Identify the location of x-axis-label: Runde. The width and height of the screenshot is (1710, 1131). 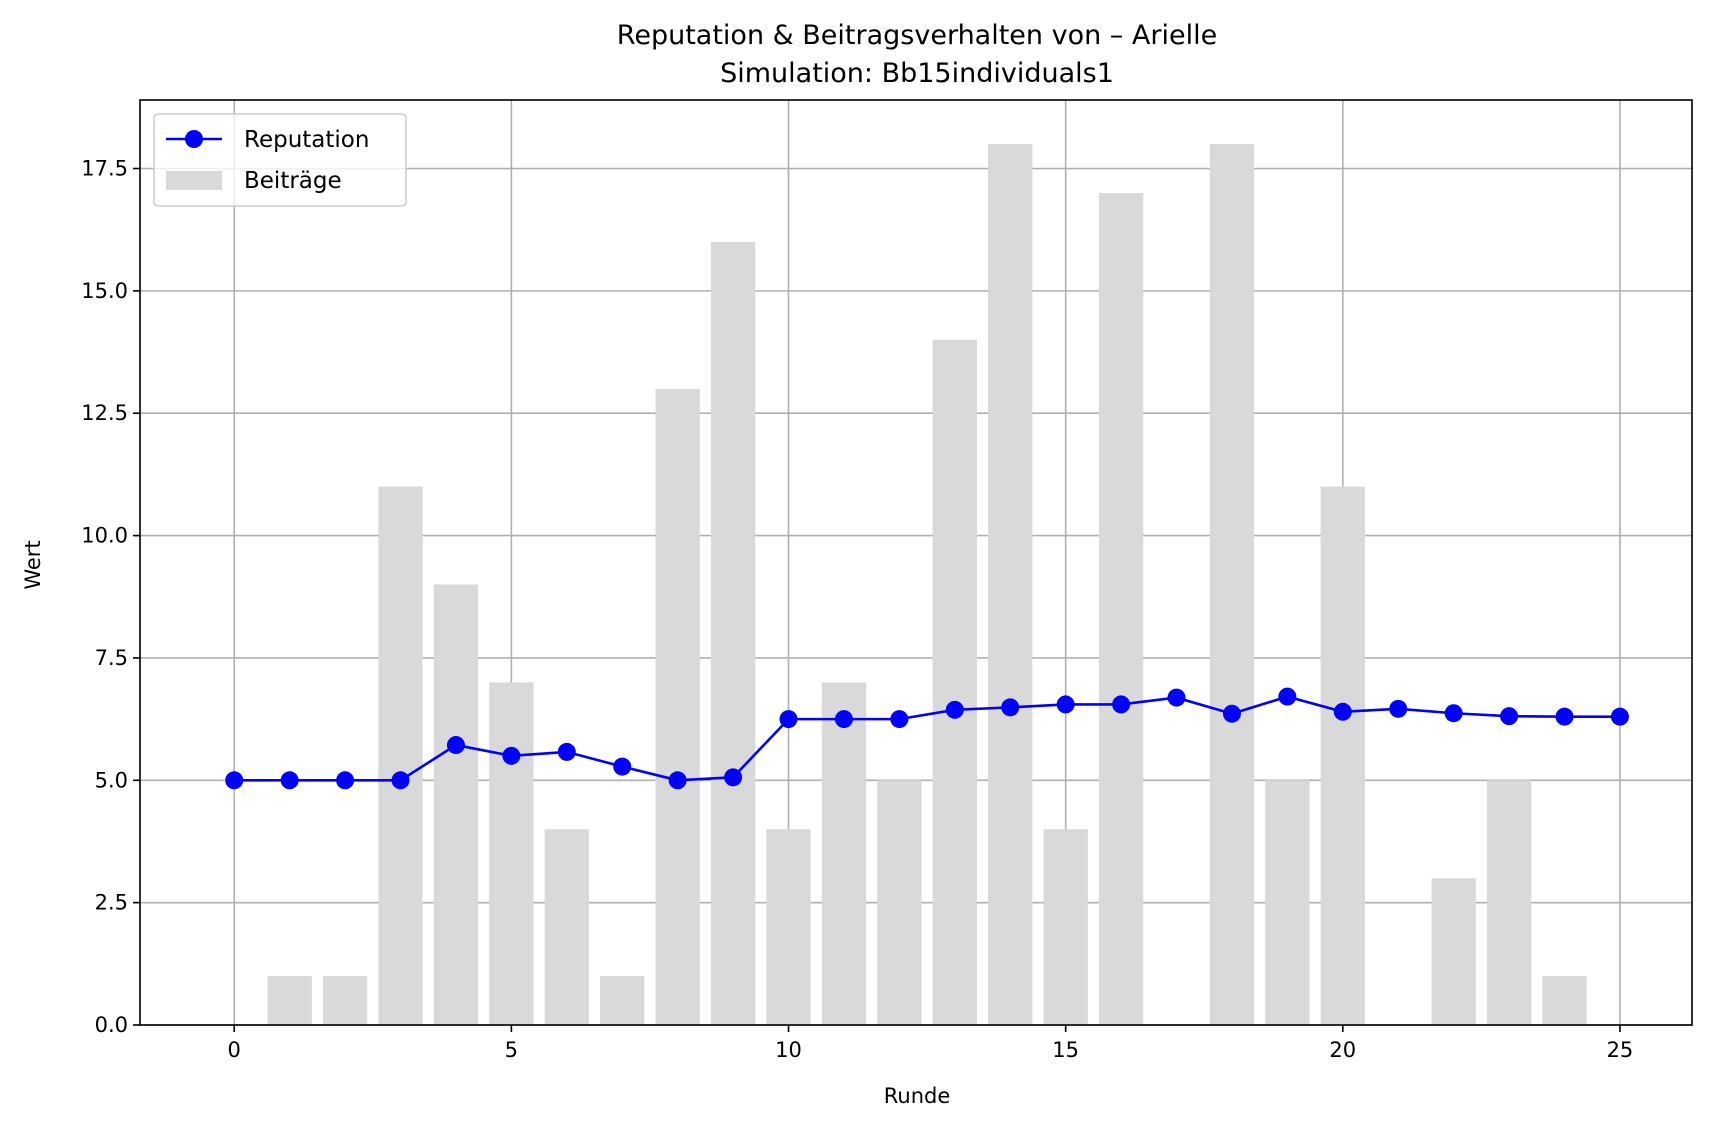
(917, 1096).